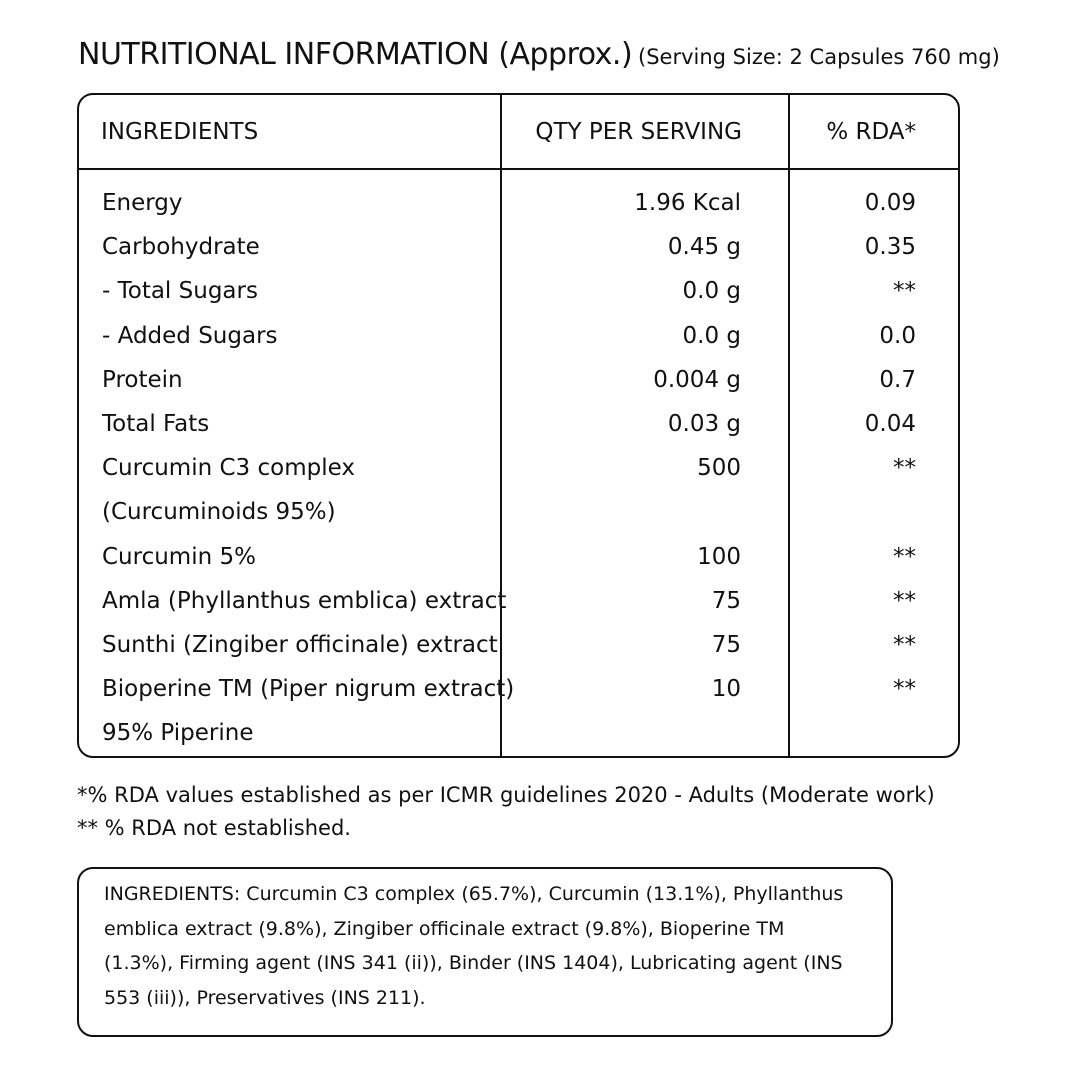  What do you see at coordinates (890, 424) in the screenshot?
I see `rda: 0.04` at bounding box center [890, 424].